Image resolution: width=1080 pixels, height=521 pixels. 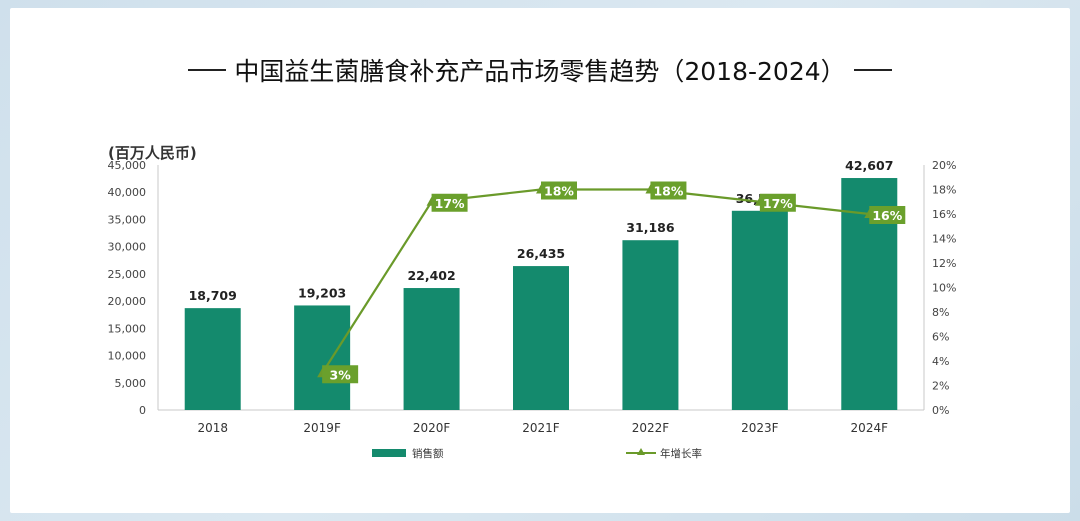 What do you see at coordinates (152, 153) in the screenshot?
I see `y-unit-label: (百万人民币)` at bounding box center [152, 153].